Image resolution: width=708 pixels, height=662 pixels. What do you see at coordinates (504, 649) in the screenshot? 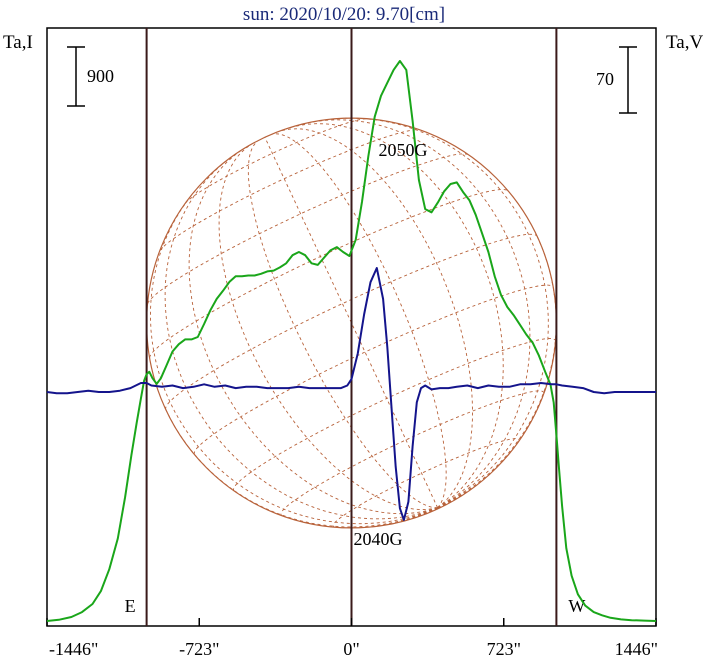
I see `x-tick-label: 723"` at bounding box center [504, 649].